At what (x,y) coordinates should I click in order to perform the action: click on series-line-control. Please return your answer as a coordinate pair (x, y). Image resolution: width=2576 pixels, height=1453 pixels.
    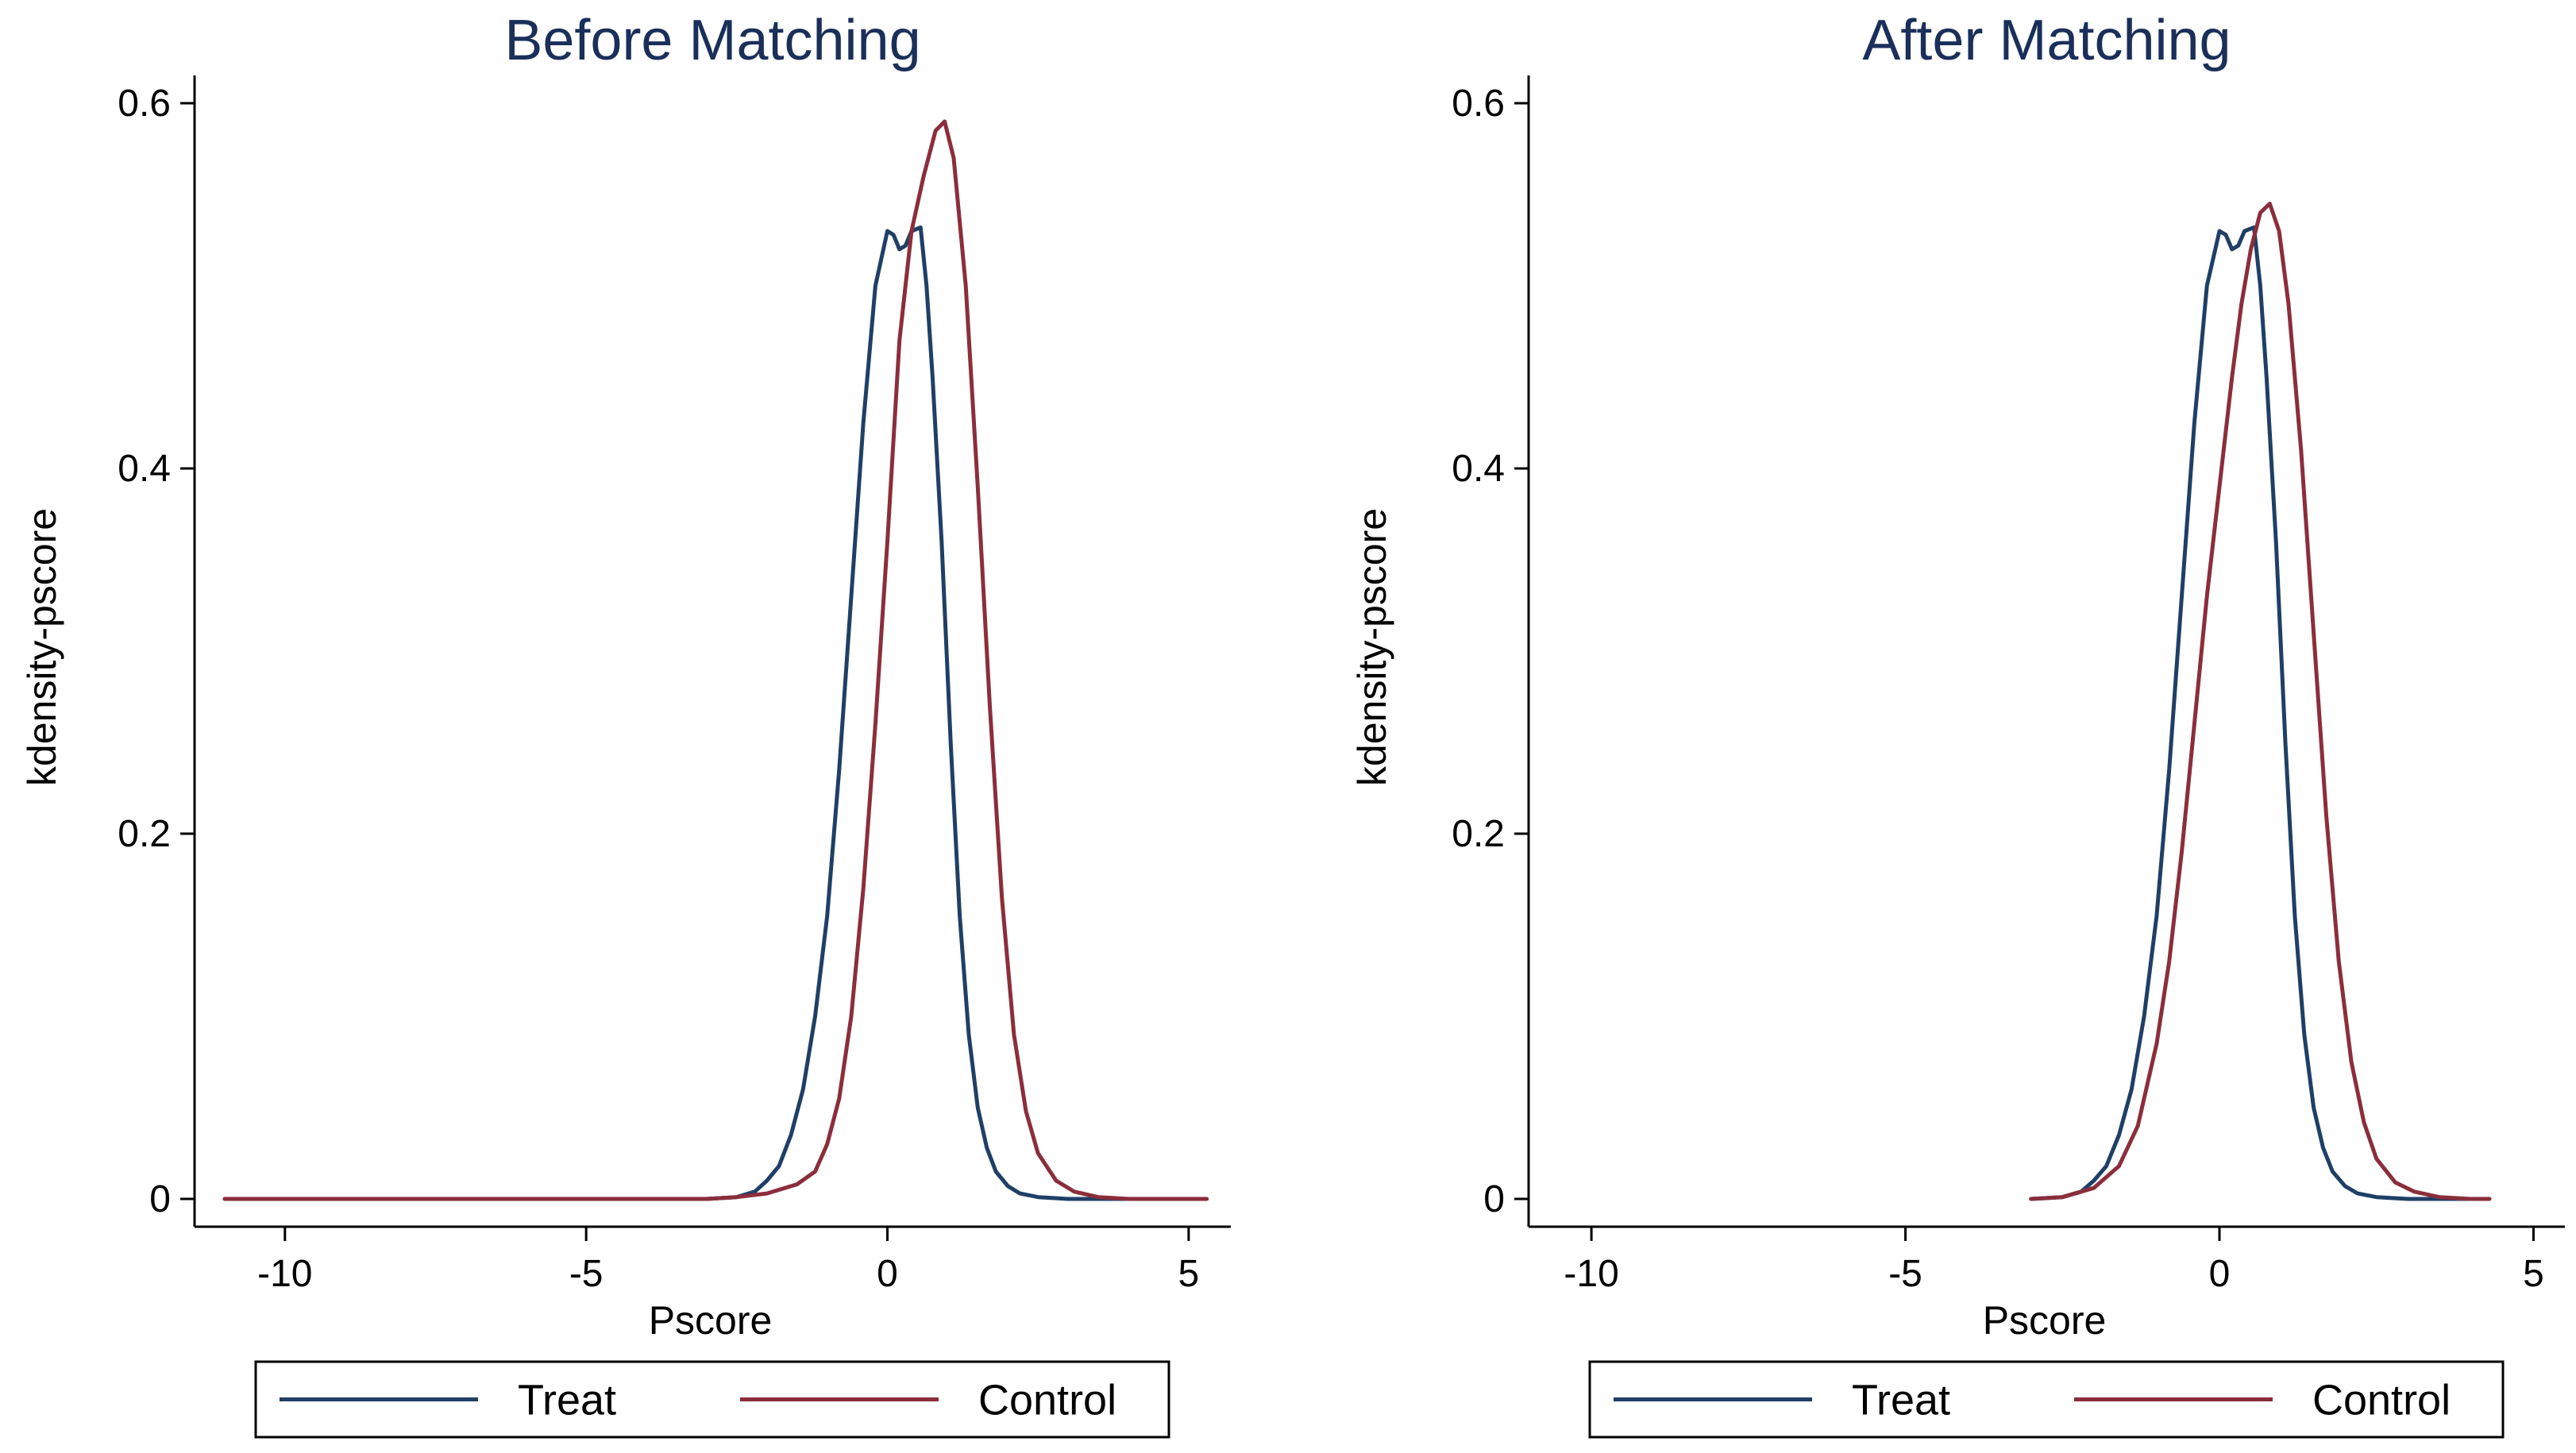
    Looking at the image, I should click on (2260, 701).